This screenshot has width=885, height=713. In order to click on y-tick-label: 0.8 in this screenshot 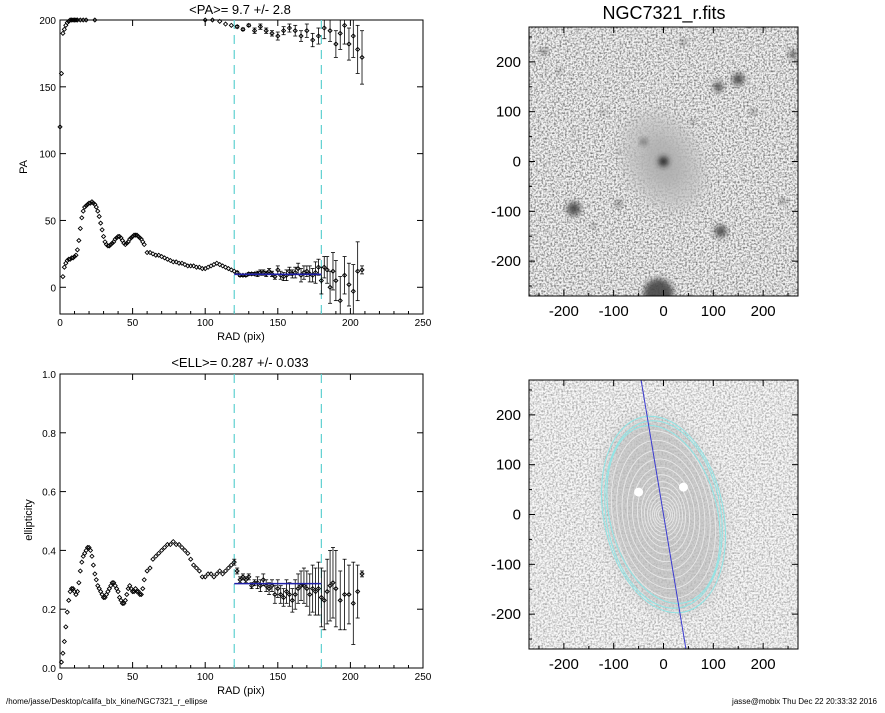, I will do `click(49, 434)`.